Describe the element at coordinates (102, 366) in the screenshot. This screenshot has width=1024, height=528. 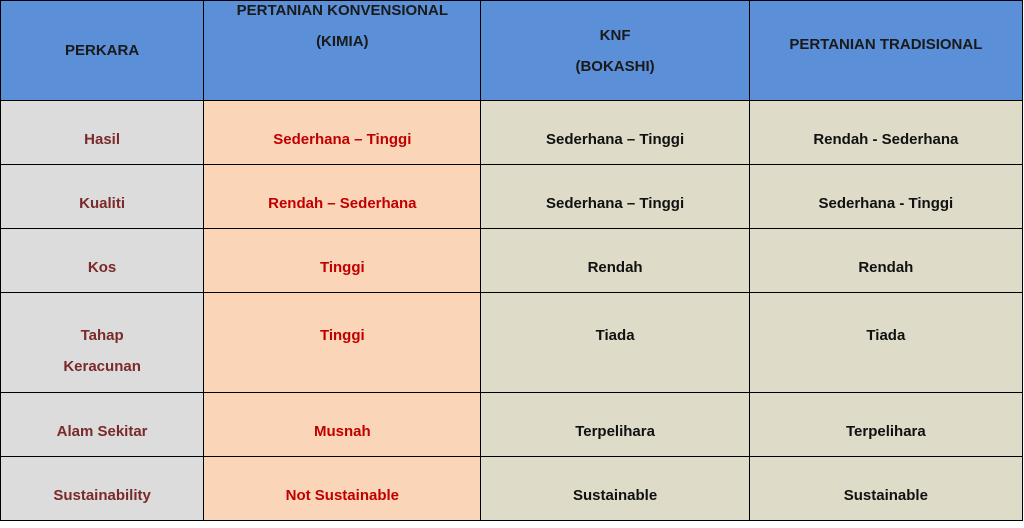
I see `cell-text-line2: Keracunan` at that location.